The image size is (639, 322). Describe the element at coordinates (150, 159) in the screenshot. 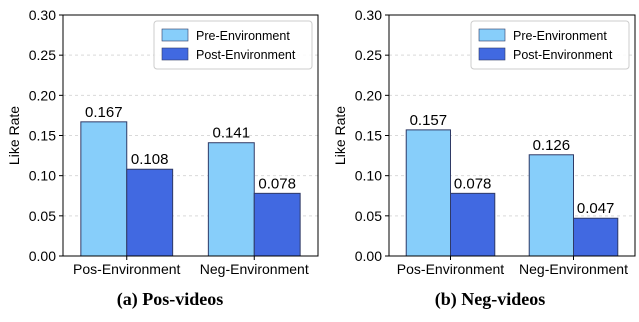

I see `data-label: 0.108` at that location.